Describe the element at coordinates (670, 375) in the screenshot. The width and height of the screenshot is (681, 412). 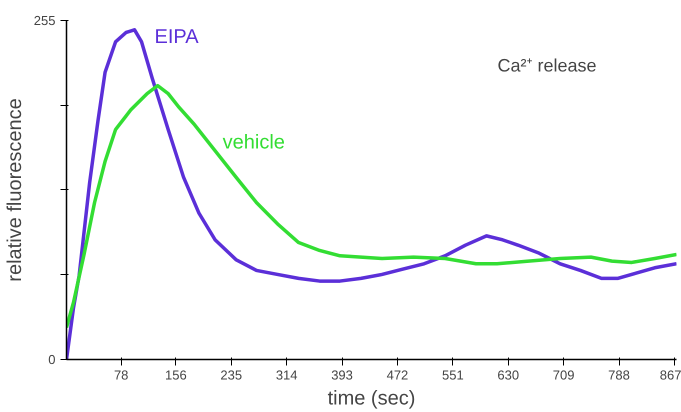
I see `x-tick-label: 867` at that location.